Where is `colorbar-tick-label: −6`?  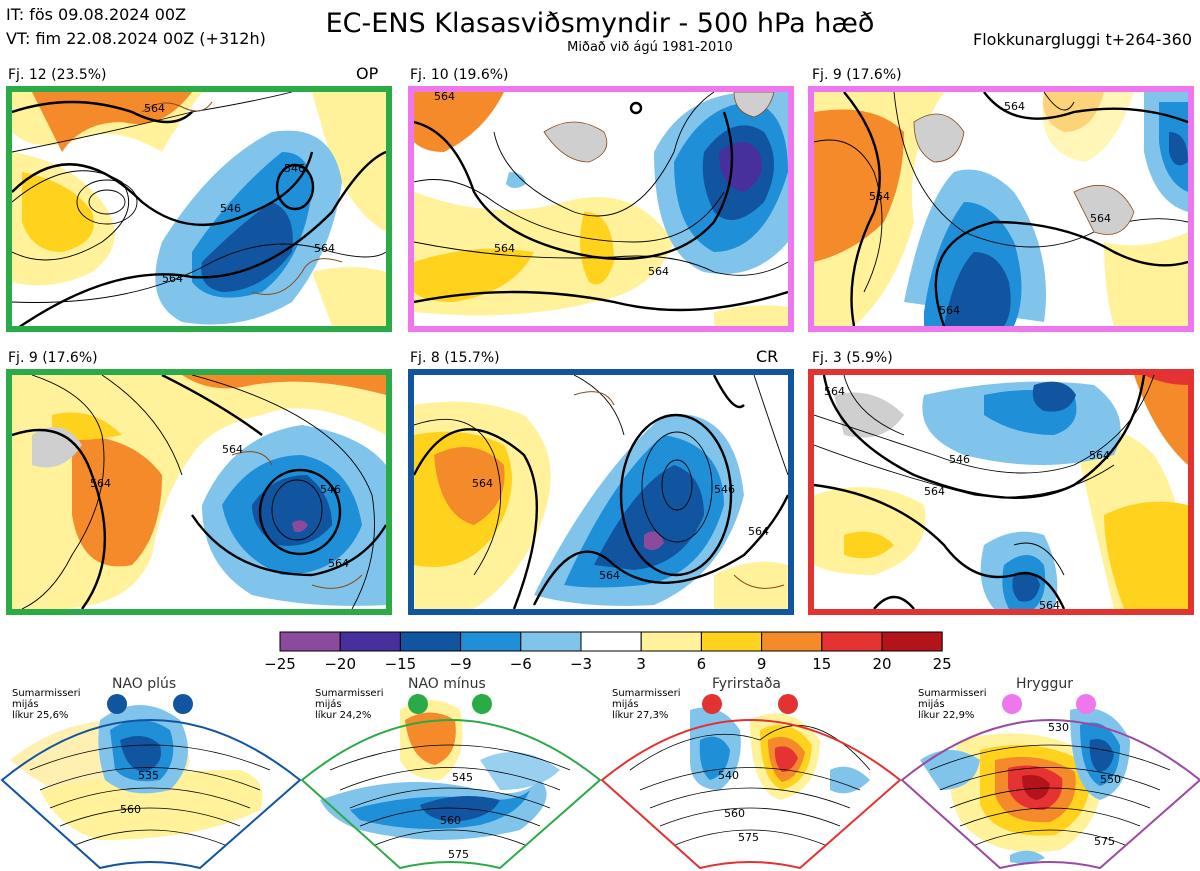 colorbar-tick-label: −6 is located at coordinates (520, 664).